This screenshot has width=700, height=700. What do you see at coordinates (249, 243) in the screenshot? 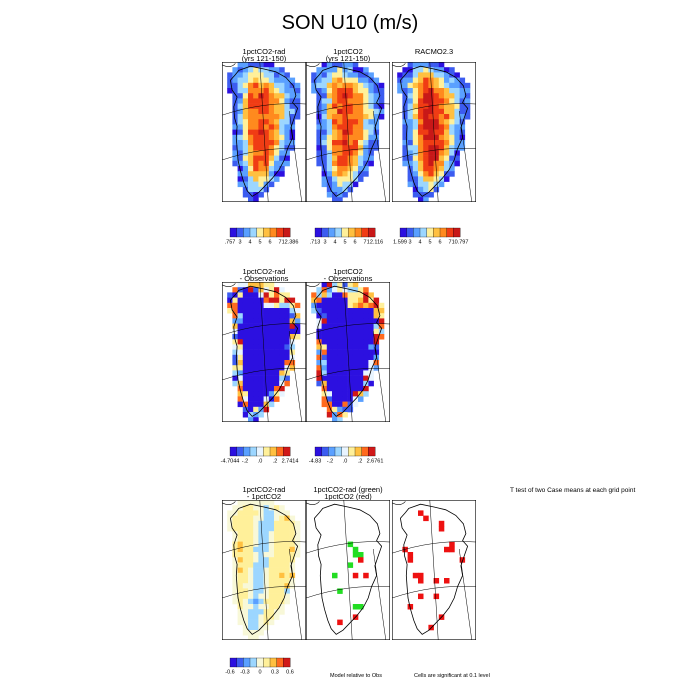
I see `colorbar-tick-label: 4` at bounding box center [249, 243].